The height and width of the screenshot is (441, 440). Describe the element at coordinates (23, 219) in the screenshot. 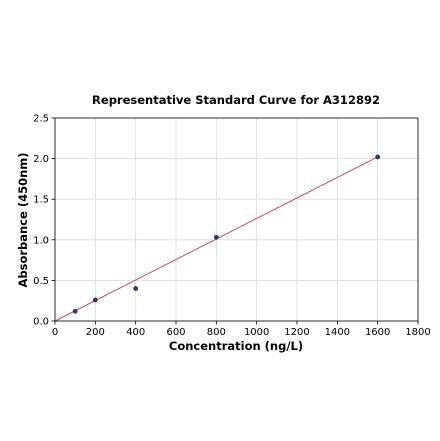

I see `y-axis-label: Absorbance (450nm)` at that location.